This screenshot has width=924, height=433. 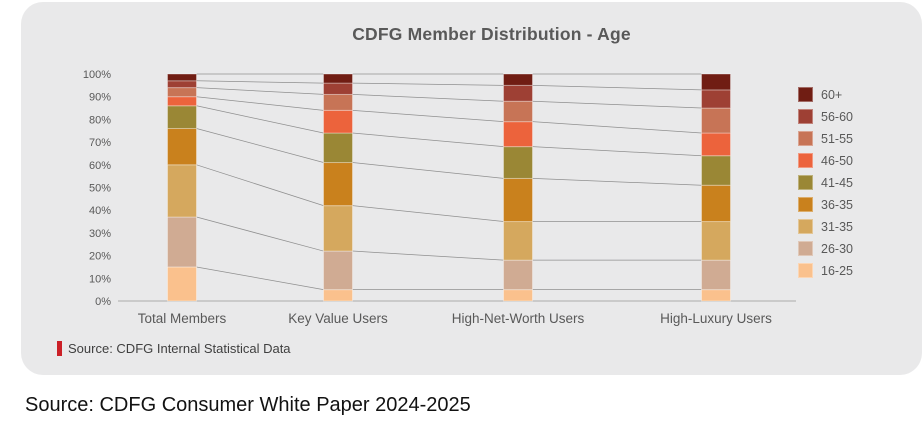 What do you see at coordinates (837, 160) in the screenshot?
I see `legend-label: 46-50` at bounding box center [837, 160].